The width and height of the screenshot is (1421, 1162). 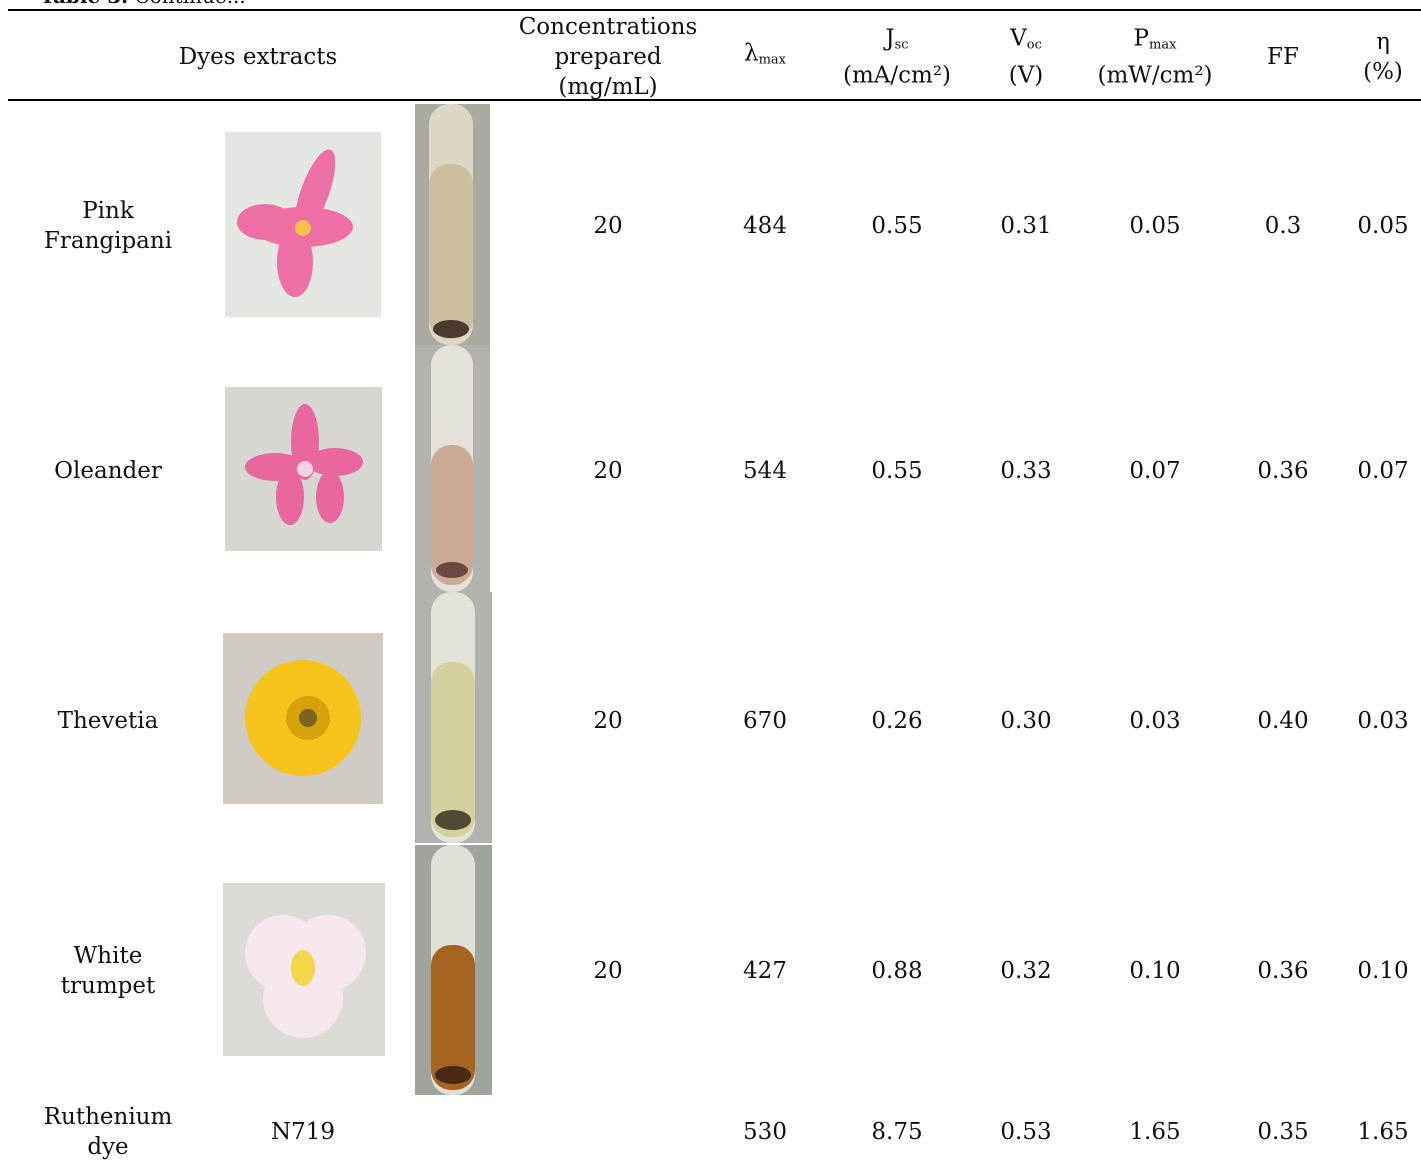 I want to click on symbol: V, so click(x=1018, y=38).